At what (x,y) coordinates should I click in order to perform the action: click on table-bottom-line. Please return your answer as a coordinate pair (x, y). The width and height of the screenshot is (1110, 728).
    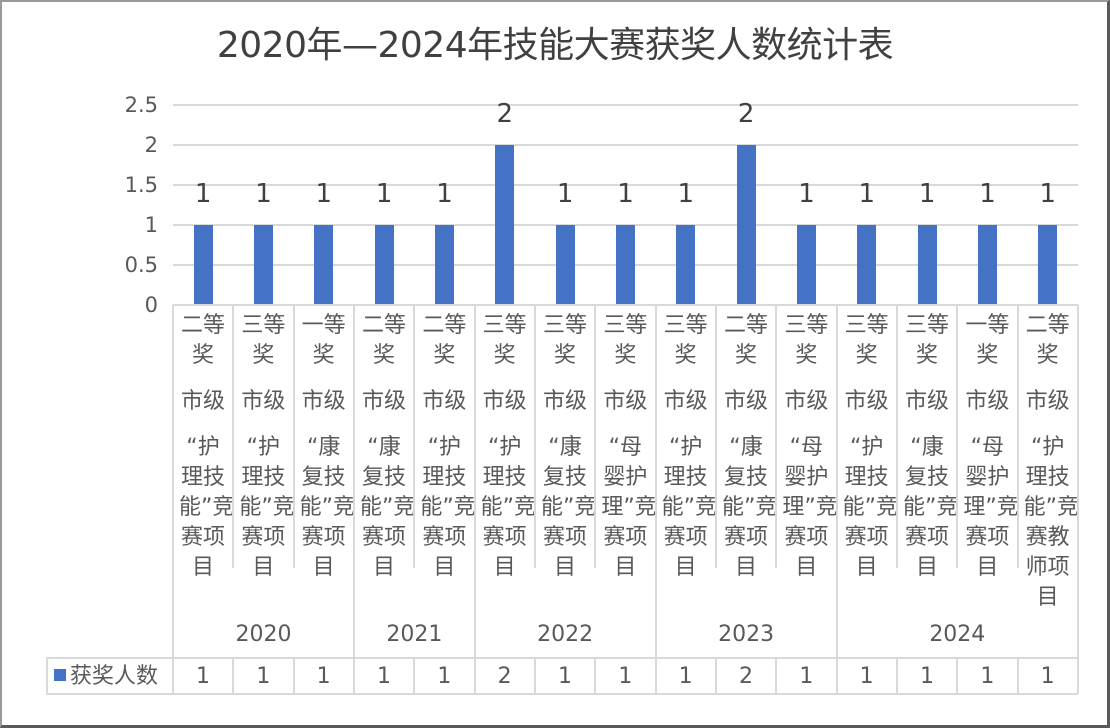
    Looking at the image, I should click on (562, 694).